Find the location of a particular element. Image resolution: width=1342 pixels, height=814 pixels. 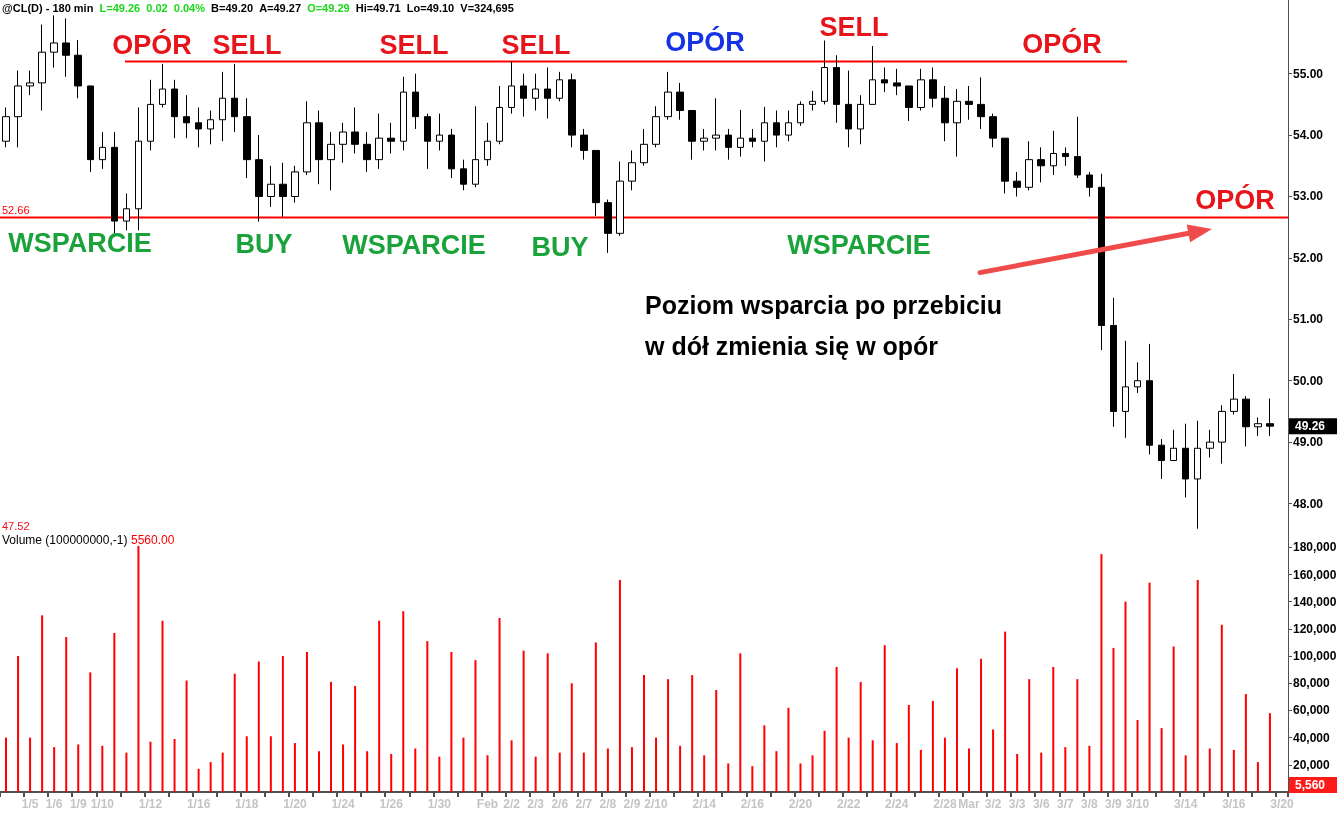

x-tick-label: 2/28 is located at coordinates (945, 804).